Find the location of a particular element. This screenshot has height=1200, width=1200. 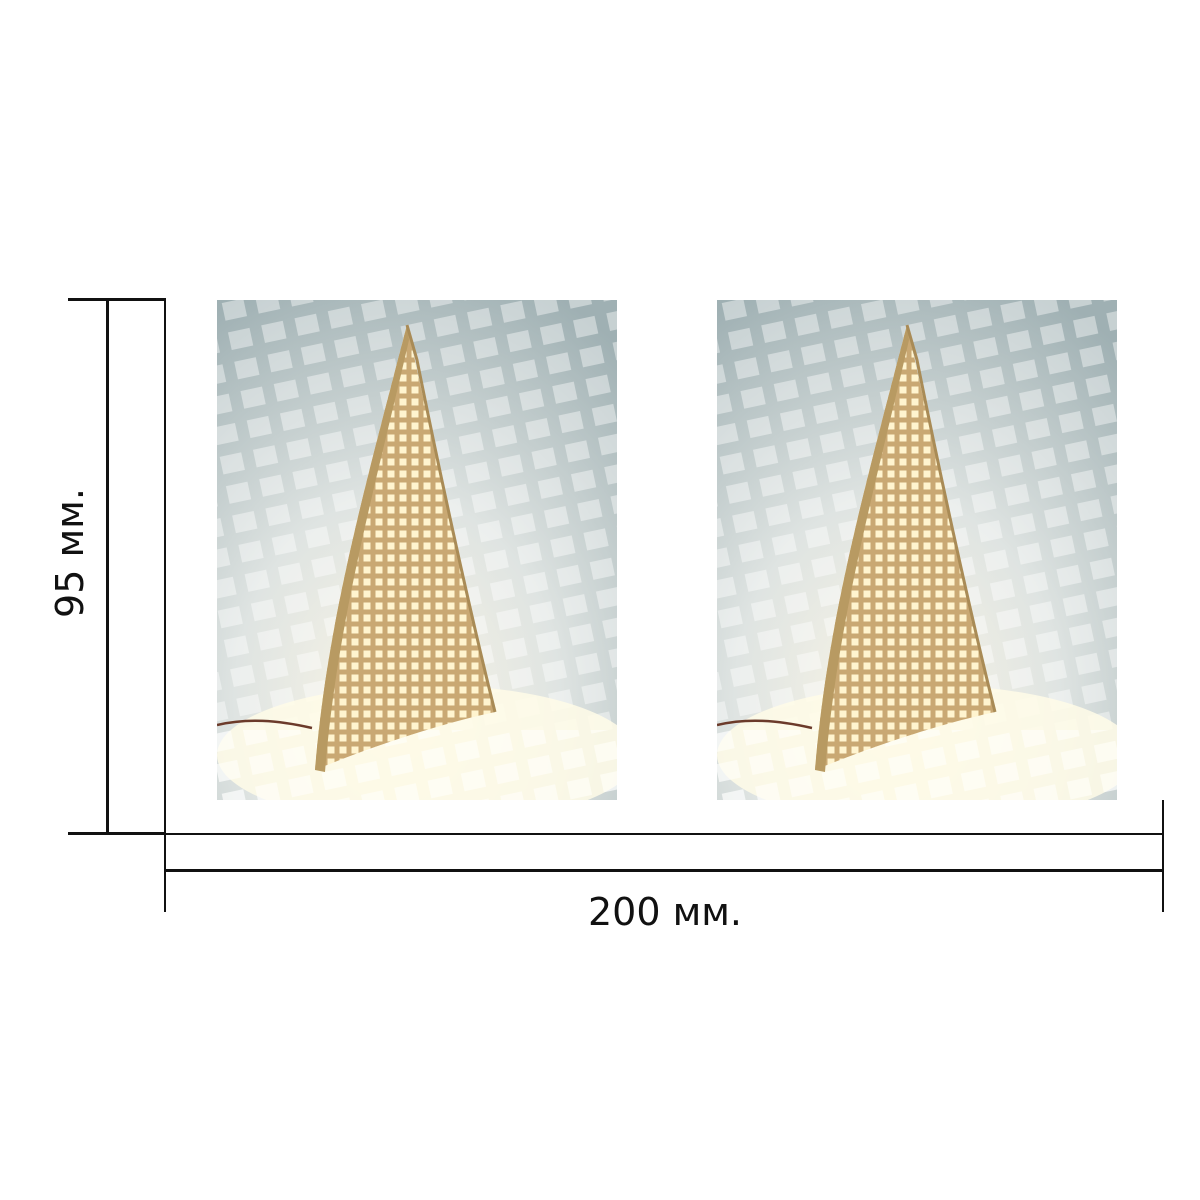

width-left-tick is located at coordinates (165, 856).